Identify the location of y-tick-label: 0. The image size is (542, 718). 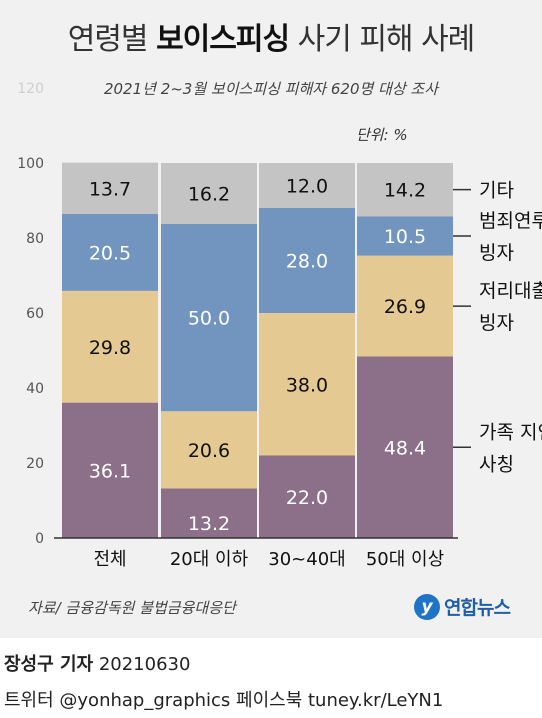
(39, 539).